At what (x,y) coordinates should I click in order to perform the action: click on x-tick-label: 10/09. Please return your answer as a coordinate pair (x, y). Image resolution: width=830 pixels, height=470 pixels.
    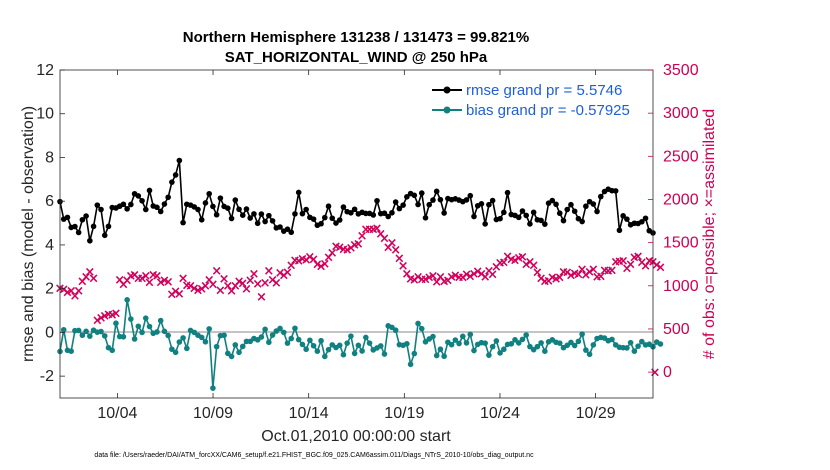
    Looking at the image, I should click on (213, 413).